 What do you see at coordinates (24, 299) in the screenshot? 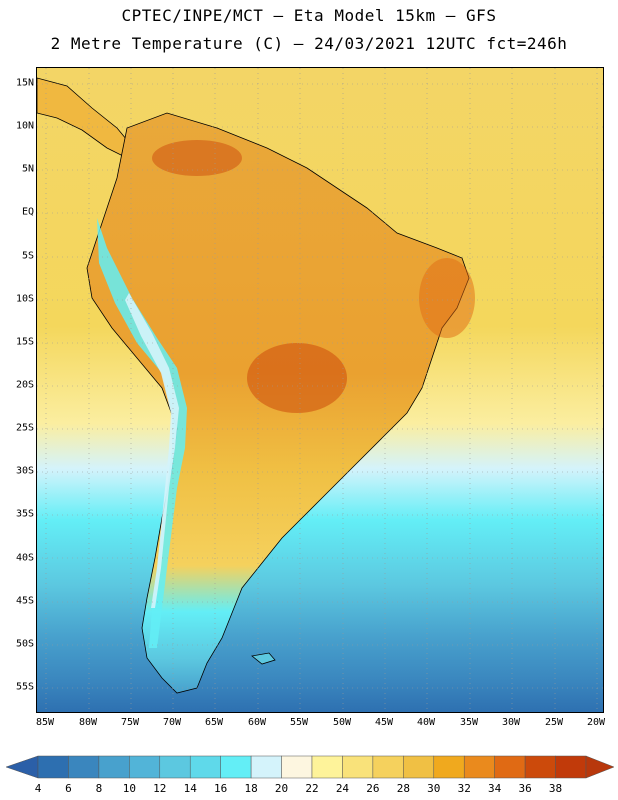
I see `lat-label: 10S` at bounding box center [24, 299].